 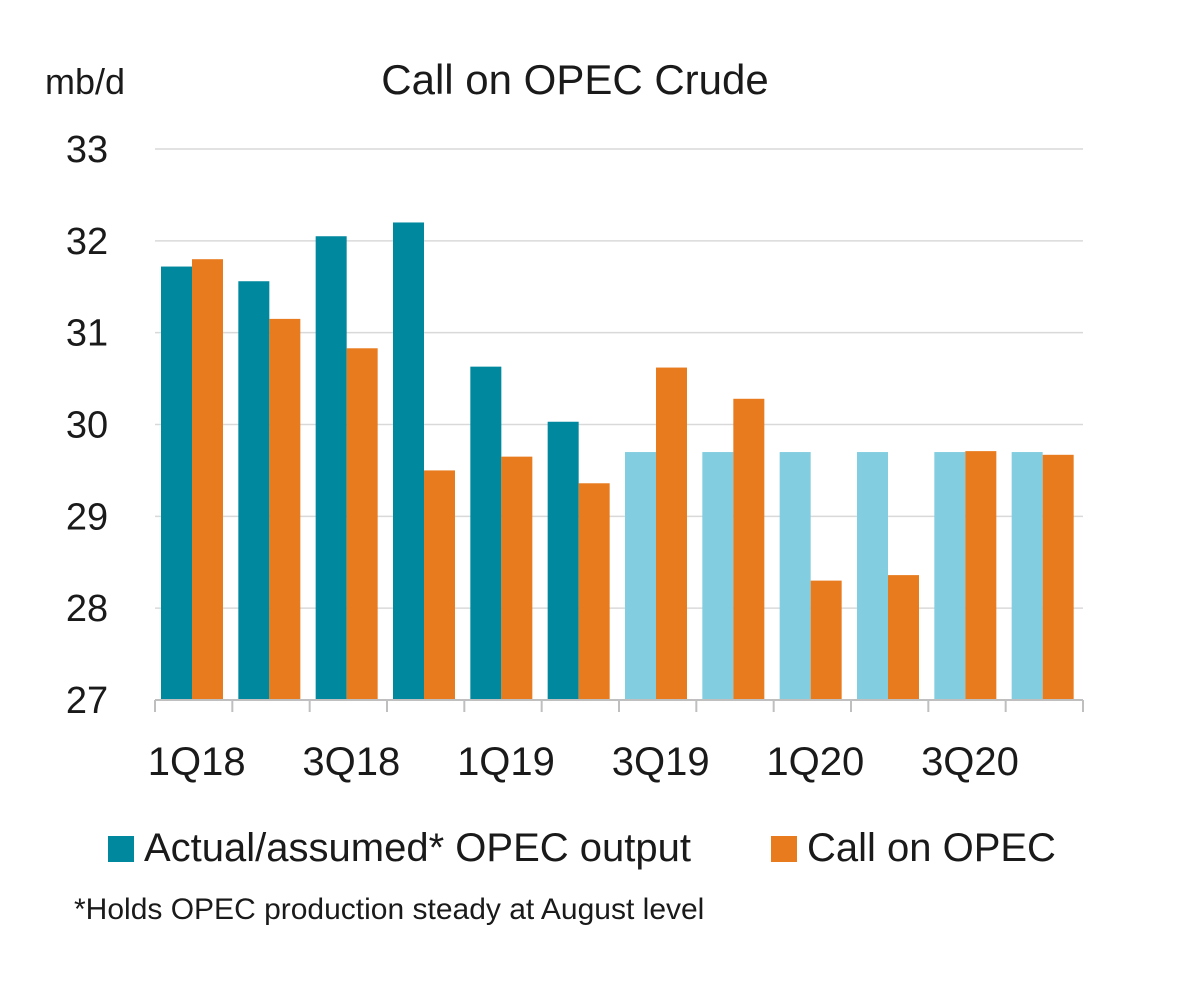 What do you see at coordinates (575, 79) in the screenshot?
I see `chart-title: Call on OPEC Crude` at bounding box center [575, 79].